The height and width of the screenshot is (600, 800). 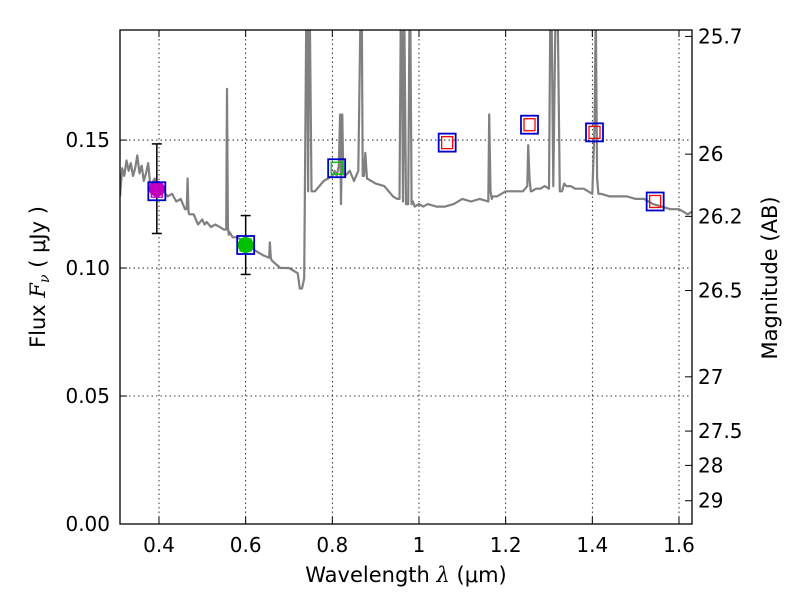 I want to click on mag-tick-label: 27, so click(x=710, y=377).